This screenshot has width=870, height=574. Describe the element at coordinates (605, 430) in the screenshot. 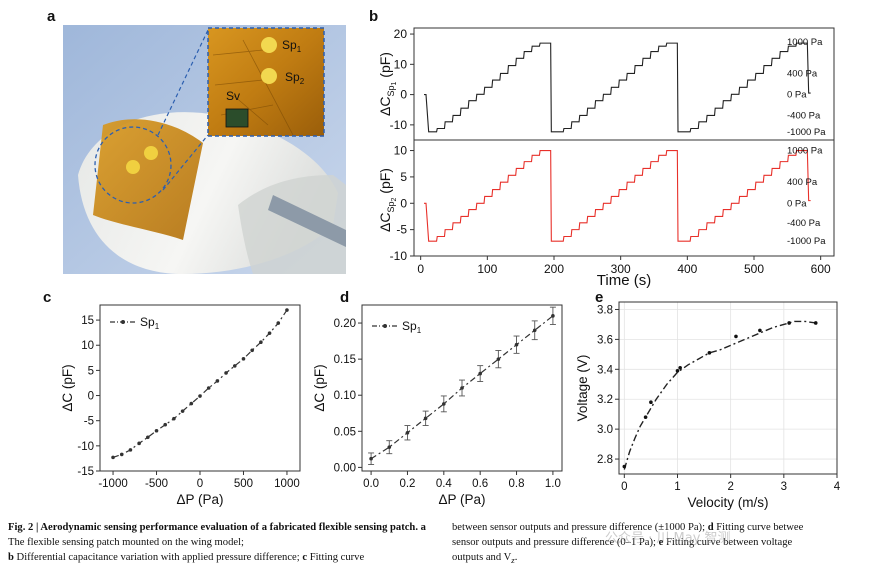

I see `e-ytick-label: 3.0` at that location.